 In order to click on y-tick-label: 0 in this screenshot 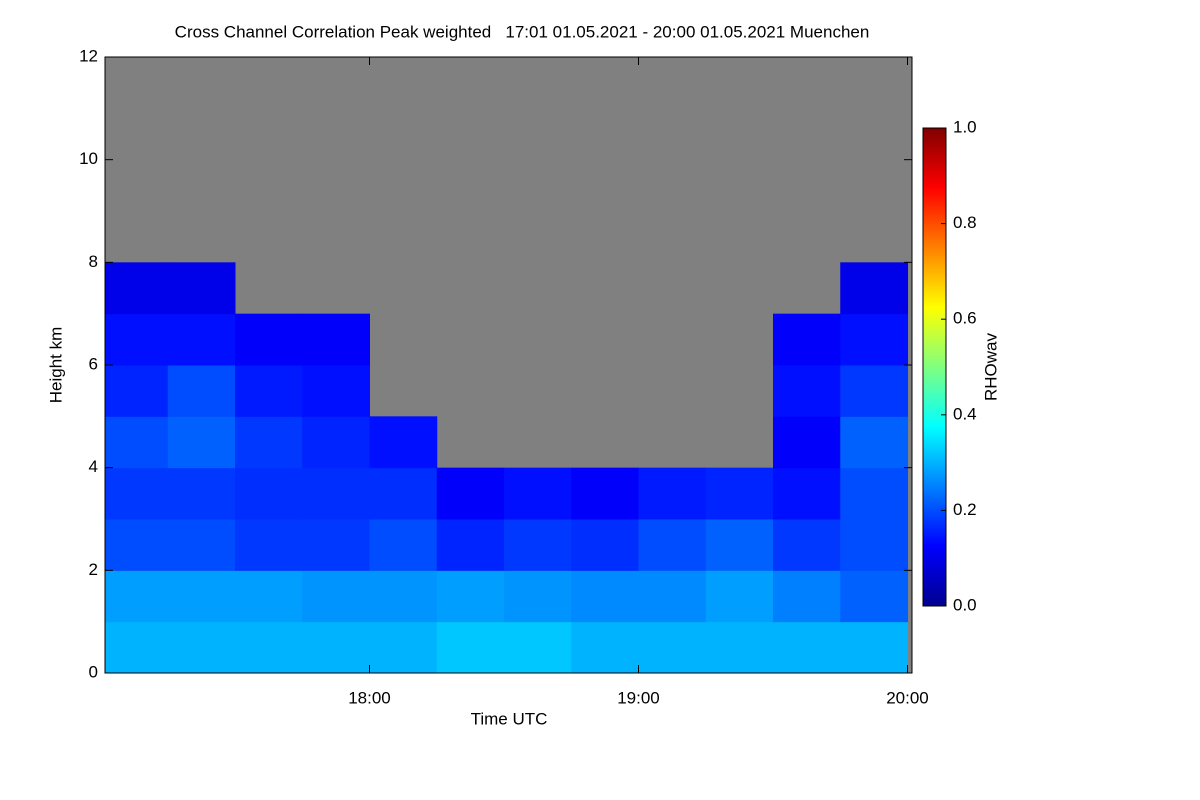, I will do `click(93, 671)`.